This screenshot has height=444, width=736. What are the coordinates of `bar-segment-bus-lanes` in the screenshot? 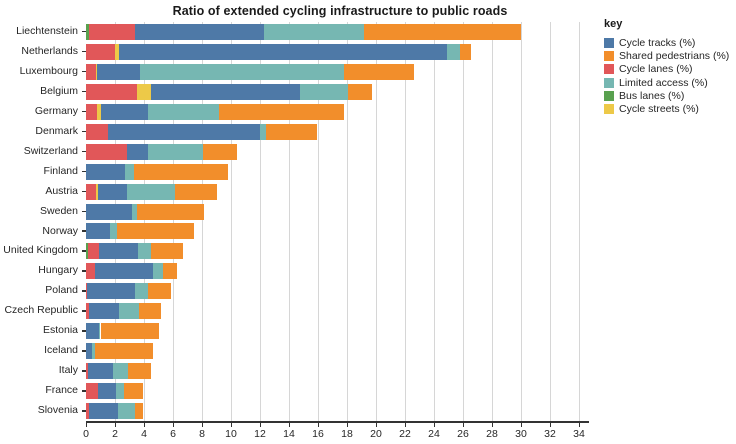 It's located at (87, 31).